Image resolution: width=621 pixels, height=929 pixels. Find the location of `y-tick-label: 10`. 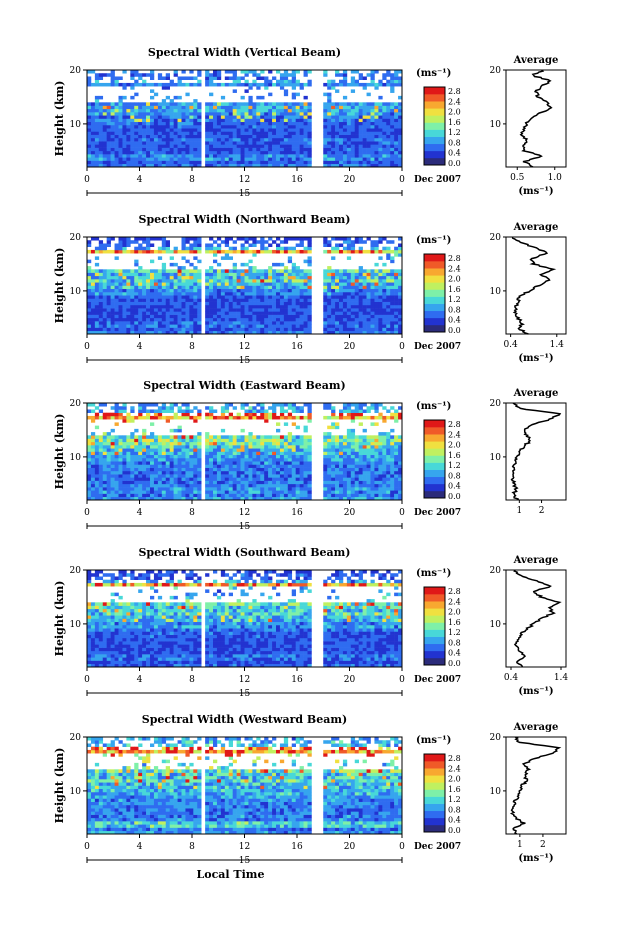

y-tick-label: 10 is located at coordinates (76, 125).